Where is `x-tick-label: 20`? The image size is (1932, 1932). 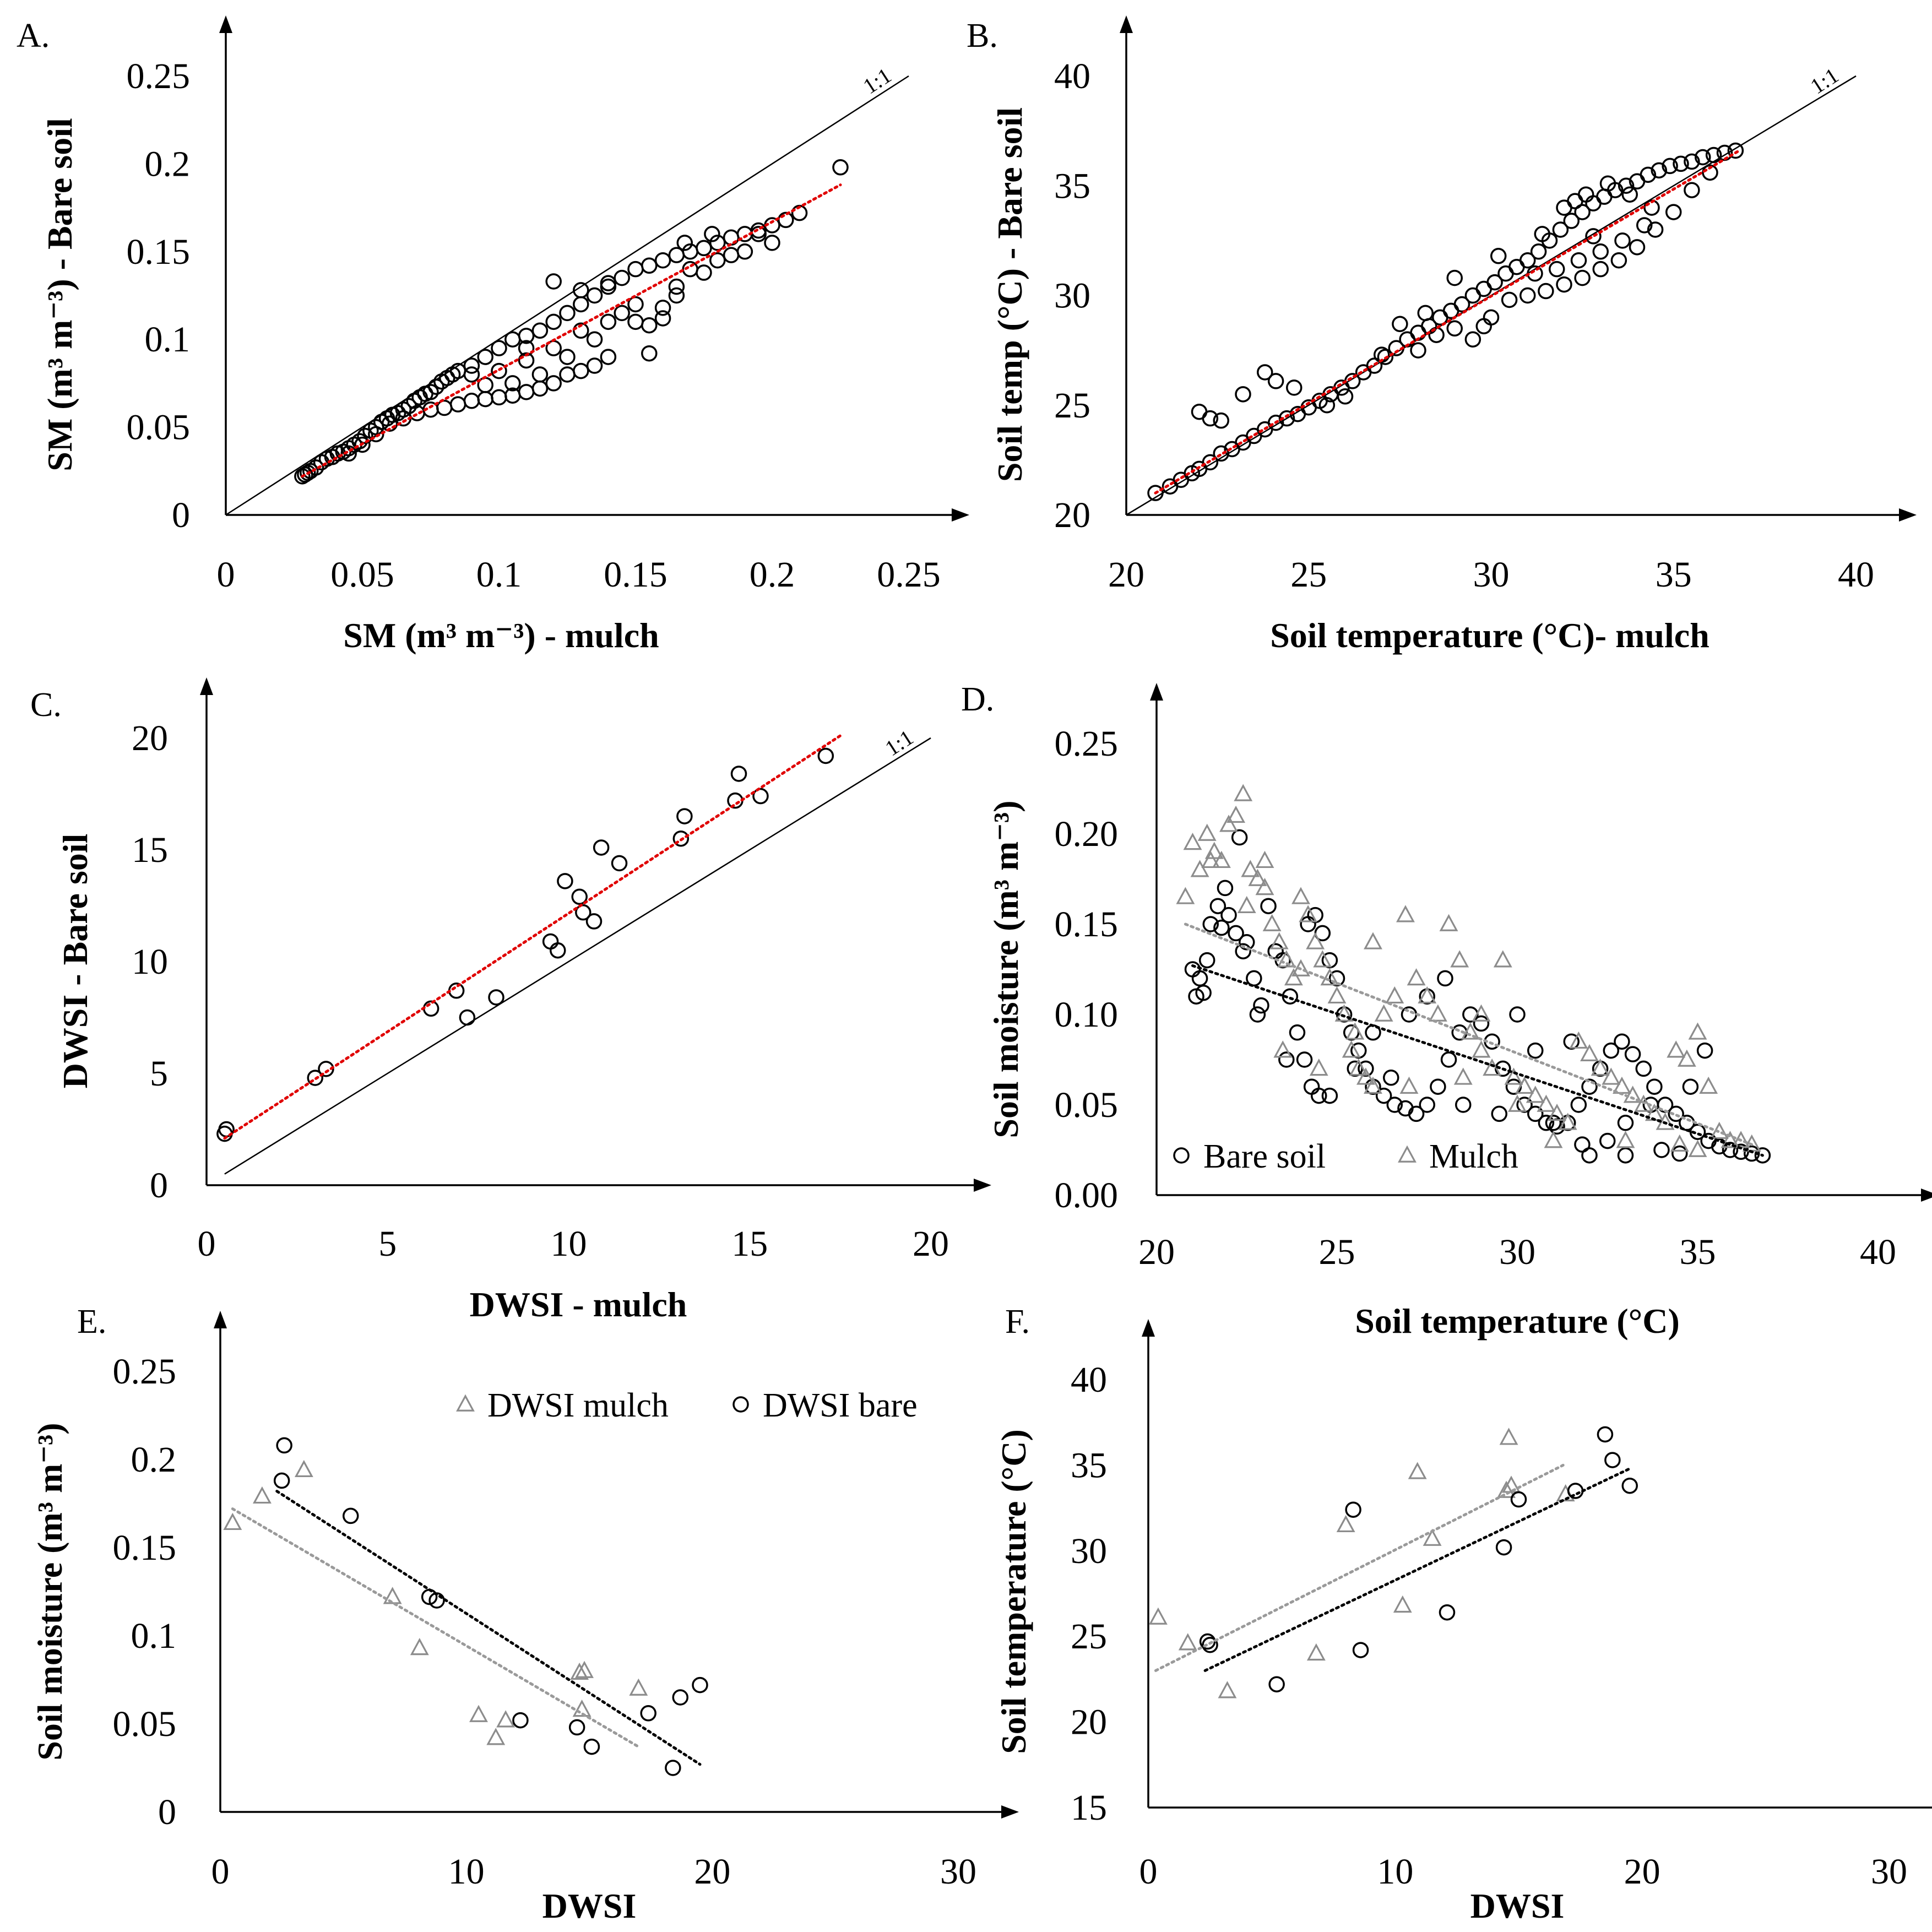
x-tick-label: 20 is located at coordinates (931, 1244).